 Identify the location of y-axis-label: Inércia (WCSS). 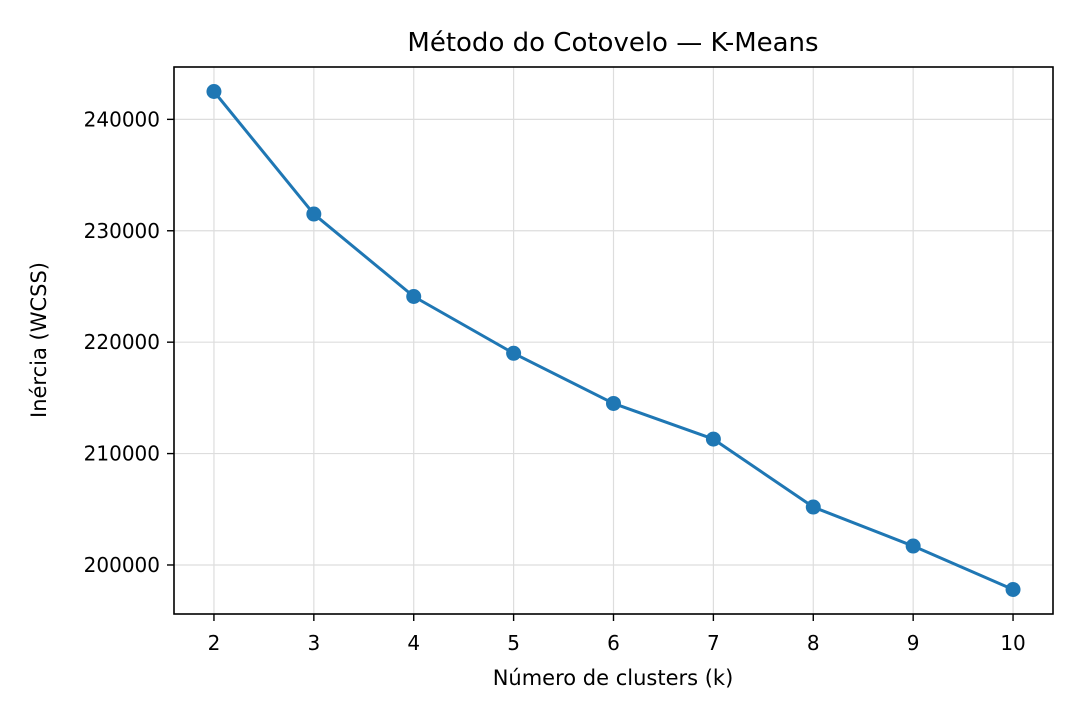
(39, 340).